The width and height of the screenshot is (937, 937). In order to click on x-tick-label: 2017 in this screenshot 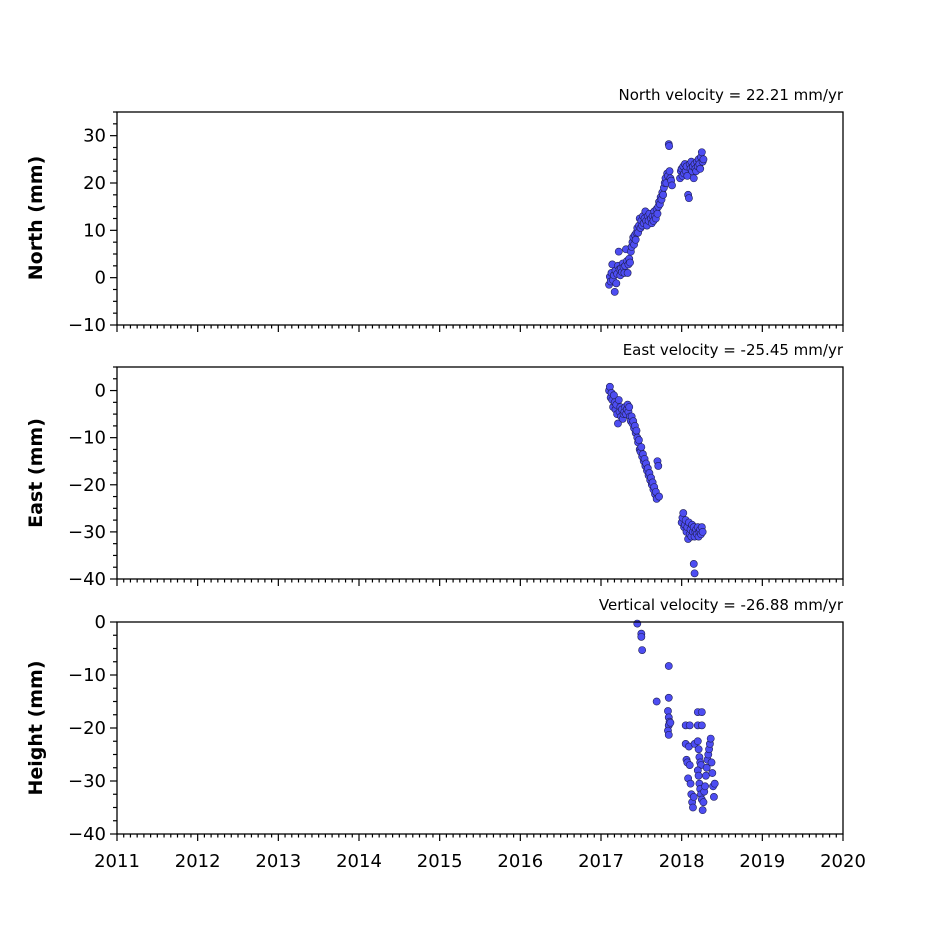, I will do `click(601, 861)`.